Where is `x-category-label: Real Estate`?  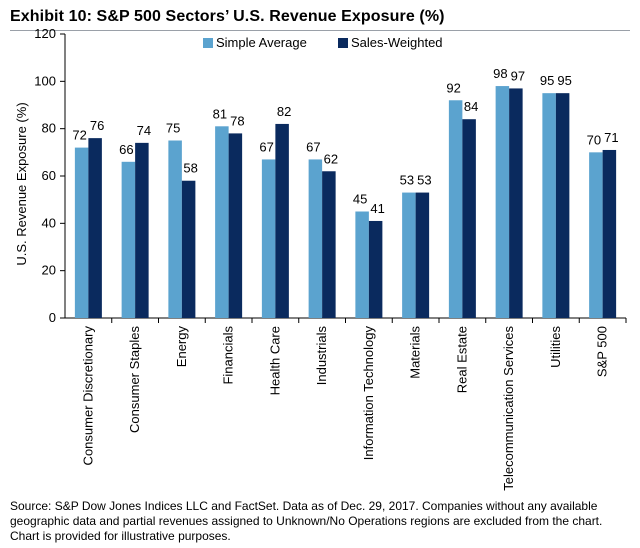
x-category-label: Real Estate is located at coordinates (461, 359).